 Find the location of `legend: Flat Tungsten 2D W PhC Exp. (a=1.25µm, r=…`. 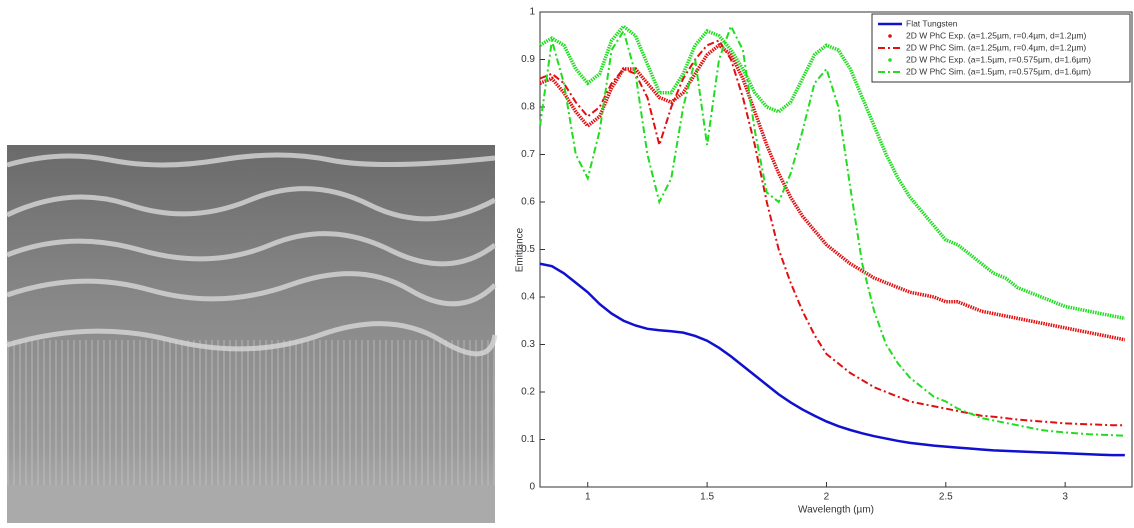

legend: Flat Tungsten 2D W PhC Exp. (a=1.25µm, r=… is located at coordinates (1001, 48).